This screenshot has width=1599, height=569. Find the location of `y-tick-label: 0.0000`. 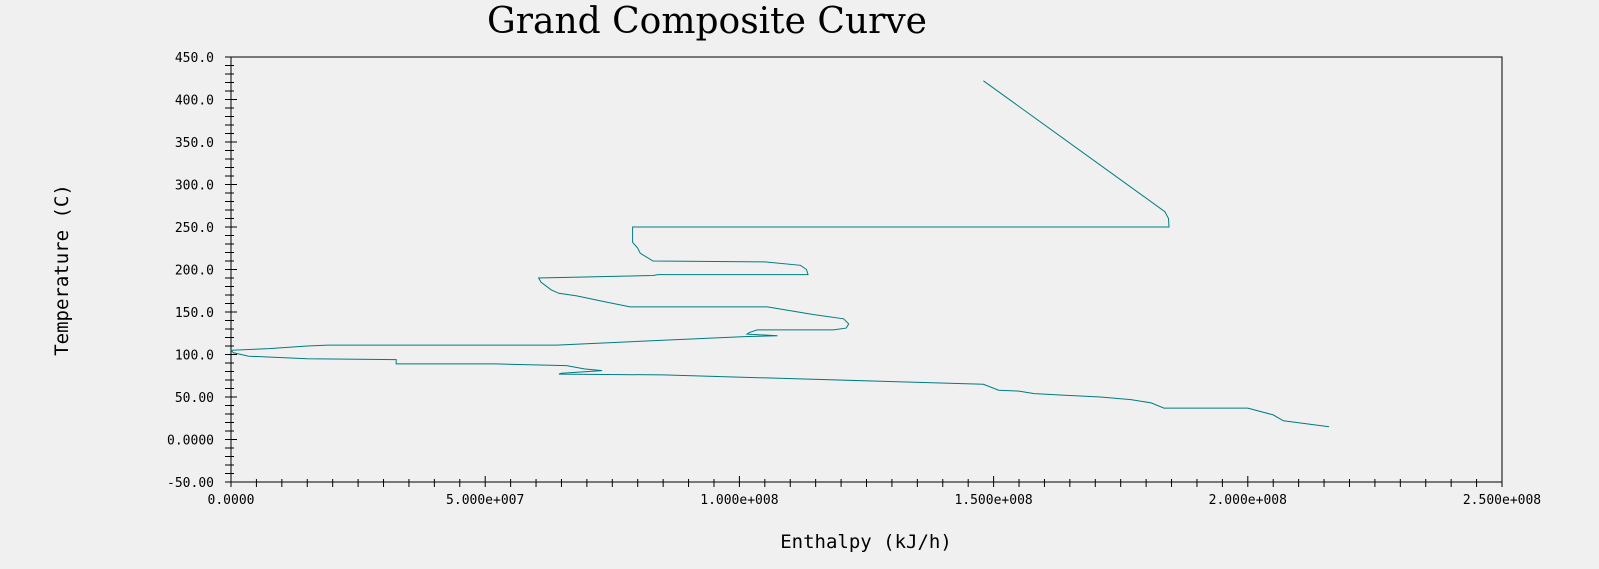

y-tick-label: 0.0000 is located at coordinates (190, 441).